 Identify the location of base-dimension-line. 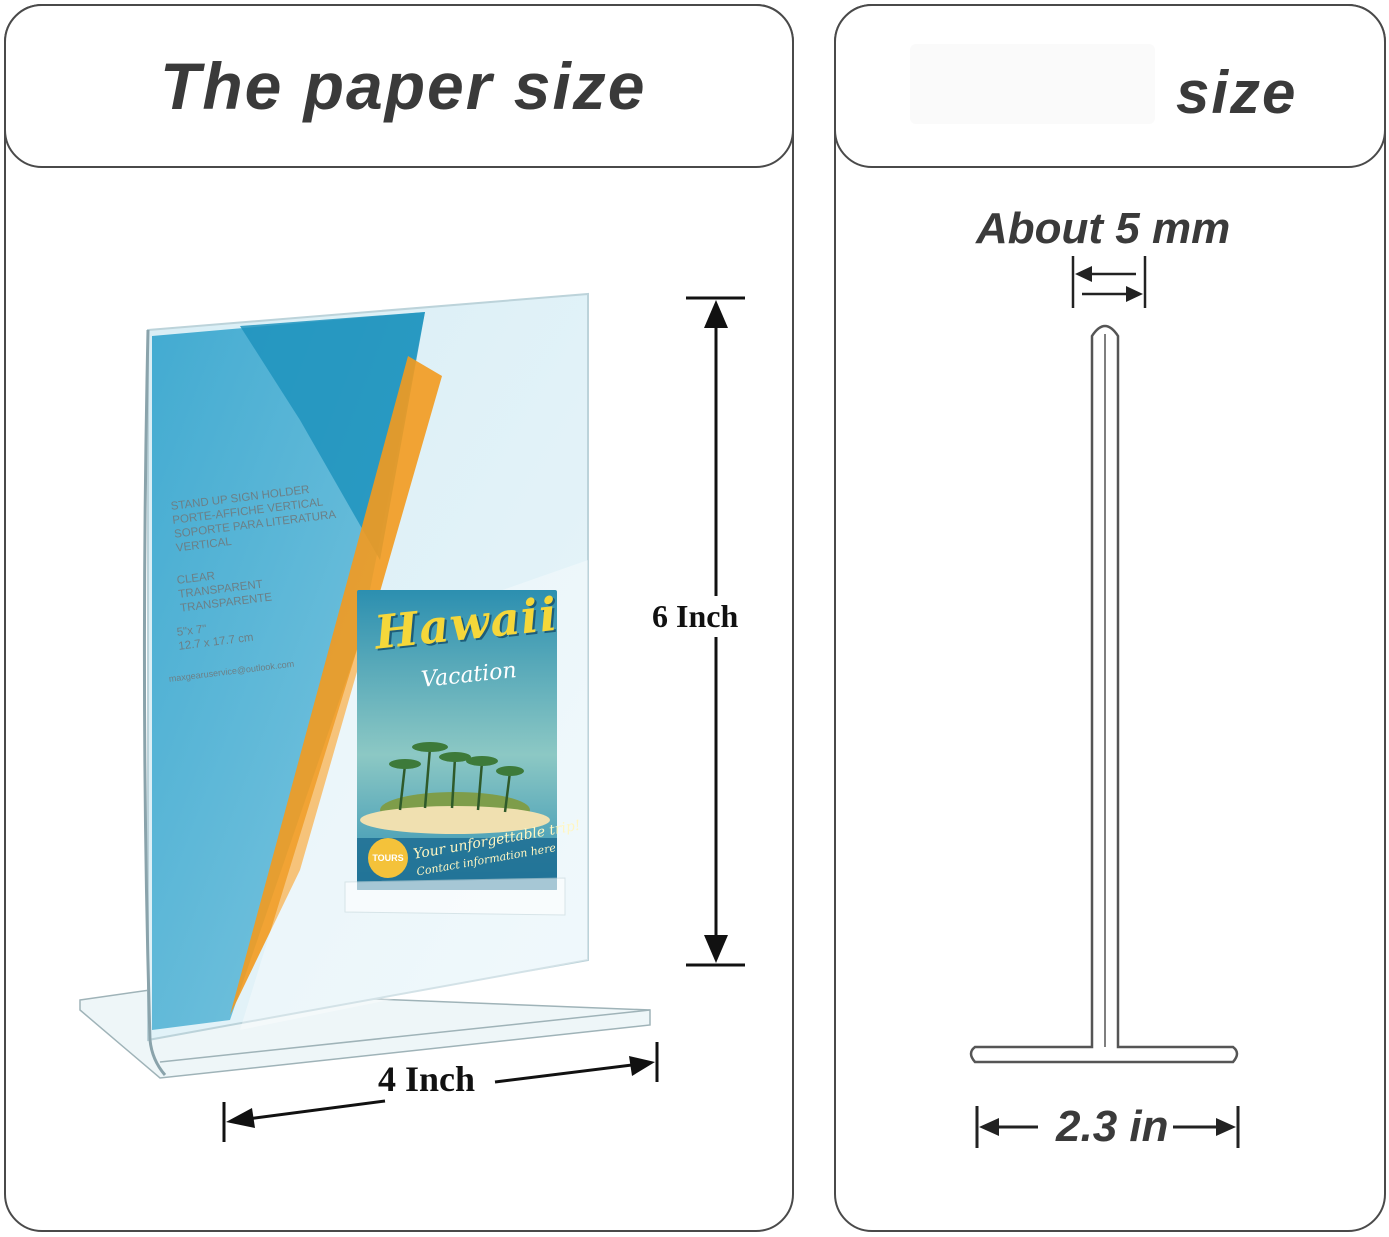
(1107, 1127).